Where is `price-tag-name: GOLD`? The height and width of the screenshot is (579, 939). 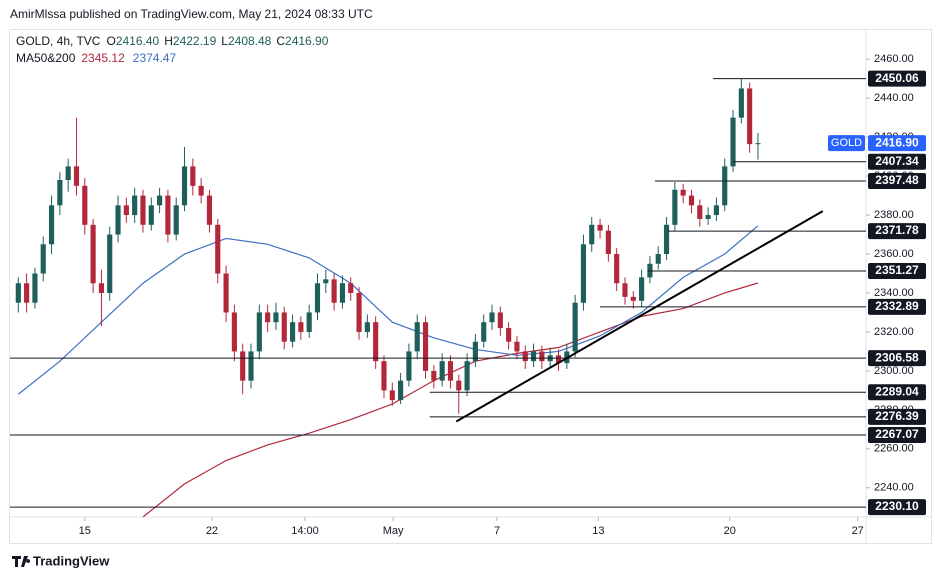 price-tag-name: GOLD is located at coordinates (846, 143).